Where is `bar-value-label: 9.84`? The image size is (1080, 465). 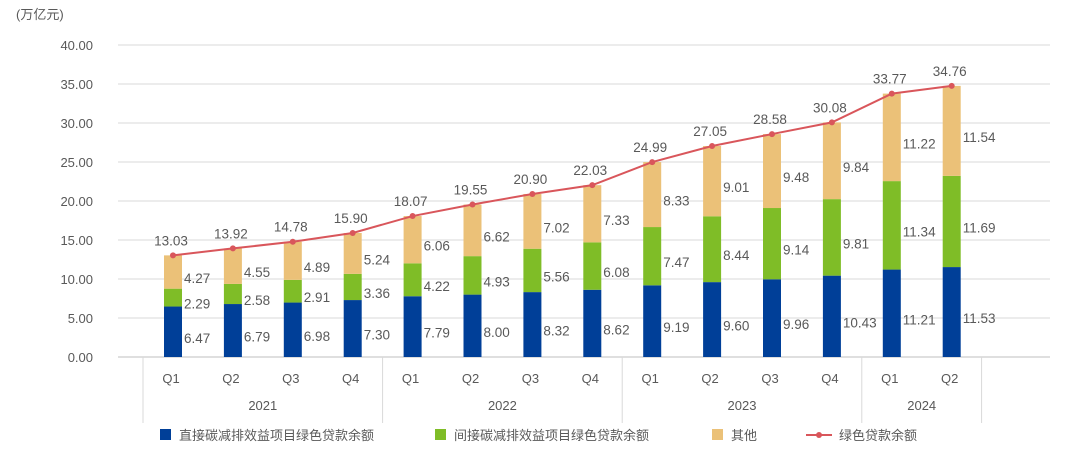
bar-value-label: 9.84 is located at coordinates (856, 167).